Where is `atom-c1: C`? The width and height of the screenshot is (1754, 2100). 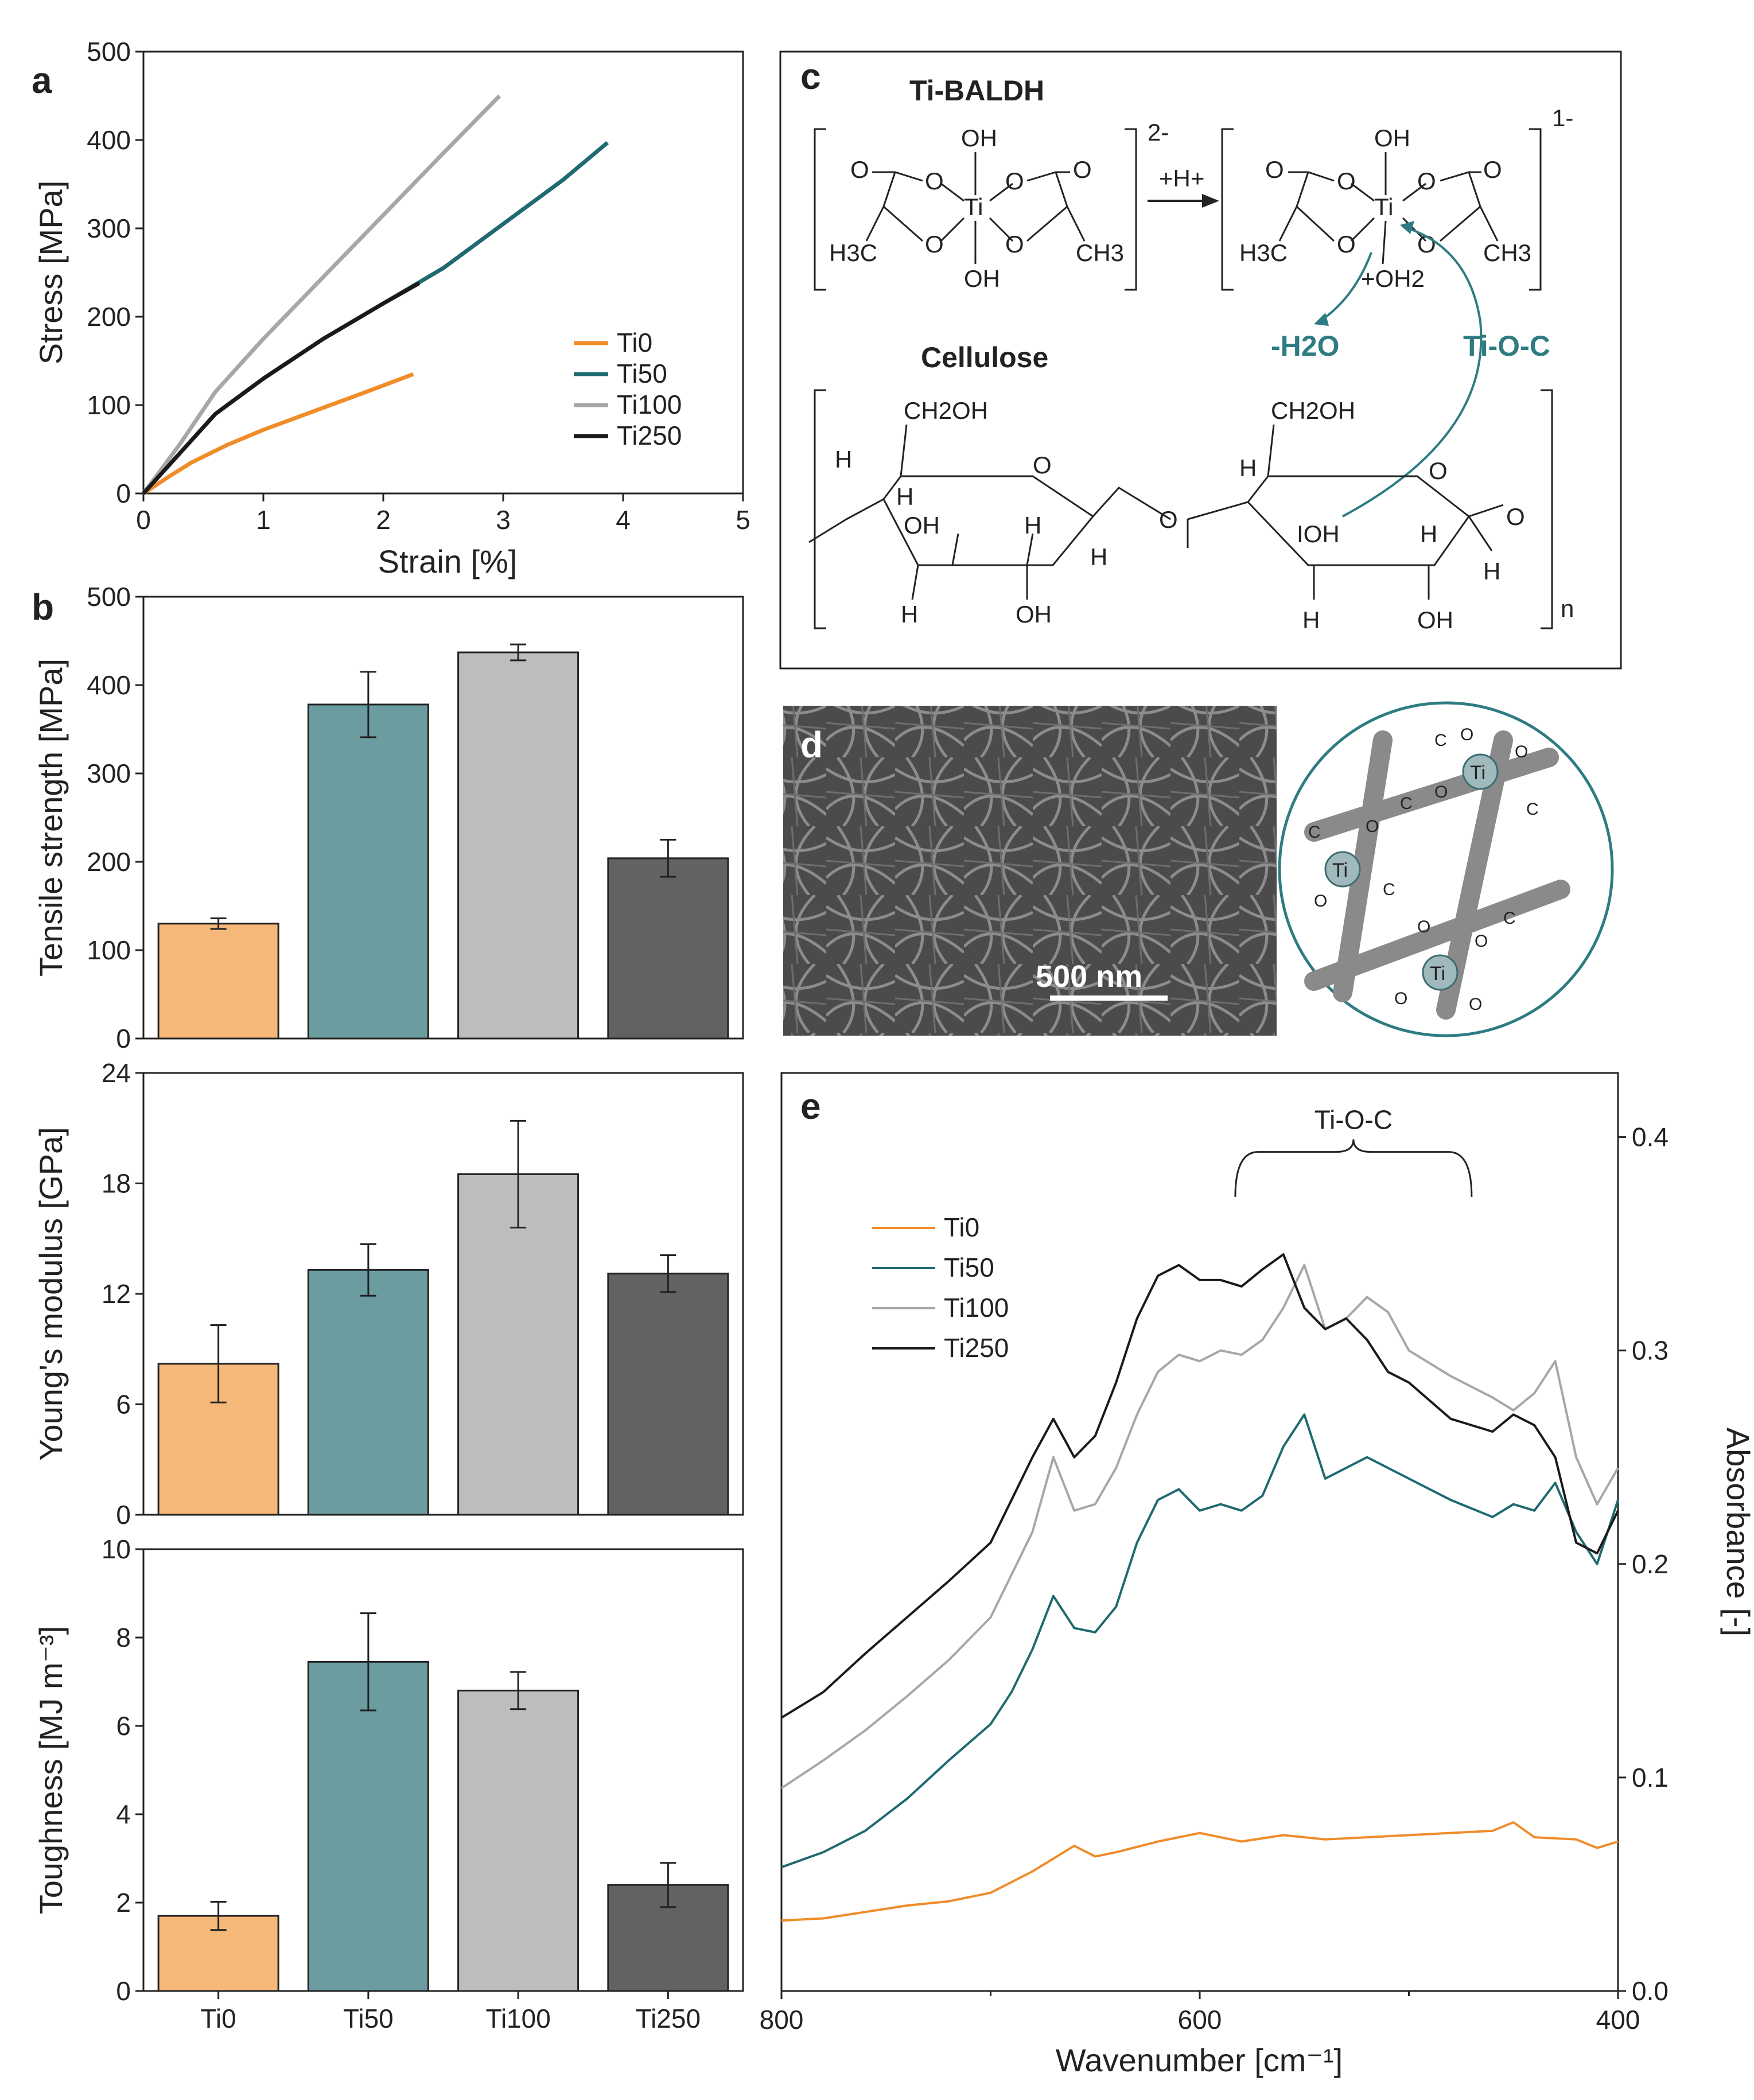 atom-c1: C is located at coordinates (1440, 740).